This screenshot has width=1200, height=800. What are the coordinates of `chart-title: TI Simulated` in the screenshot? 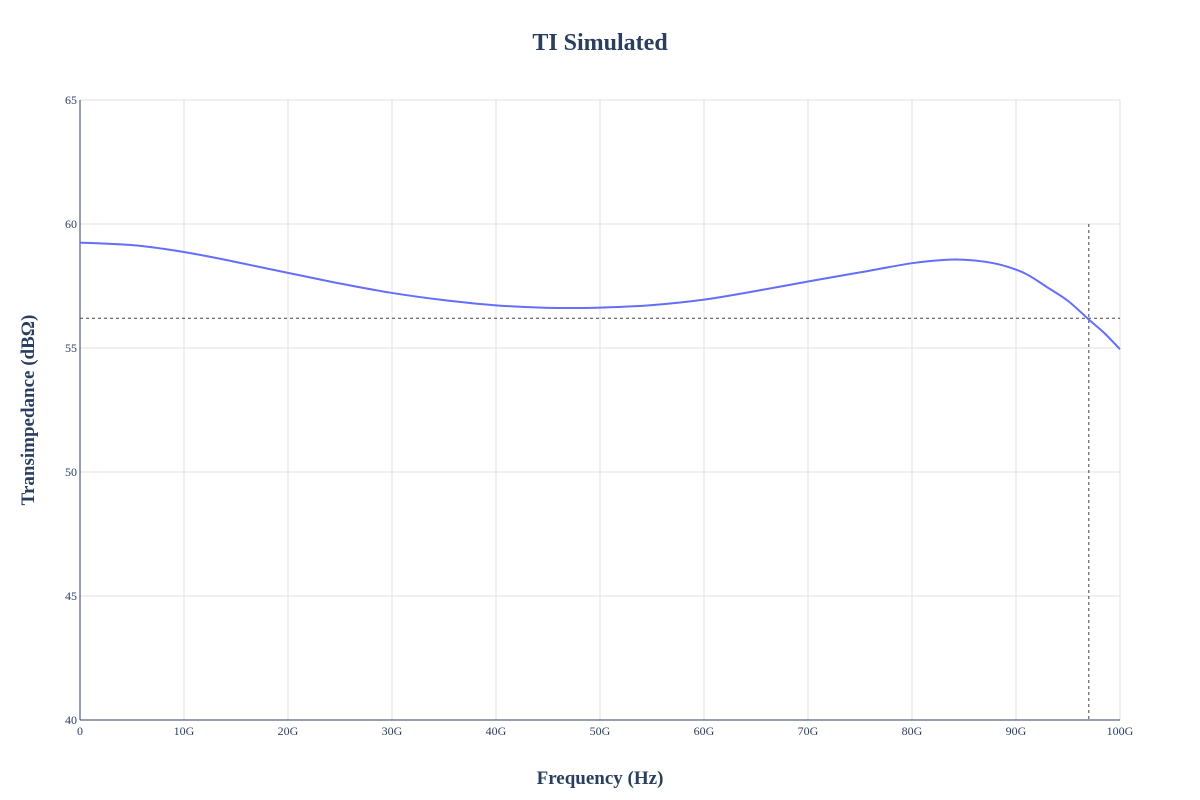 It's located at (600, 43).